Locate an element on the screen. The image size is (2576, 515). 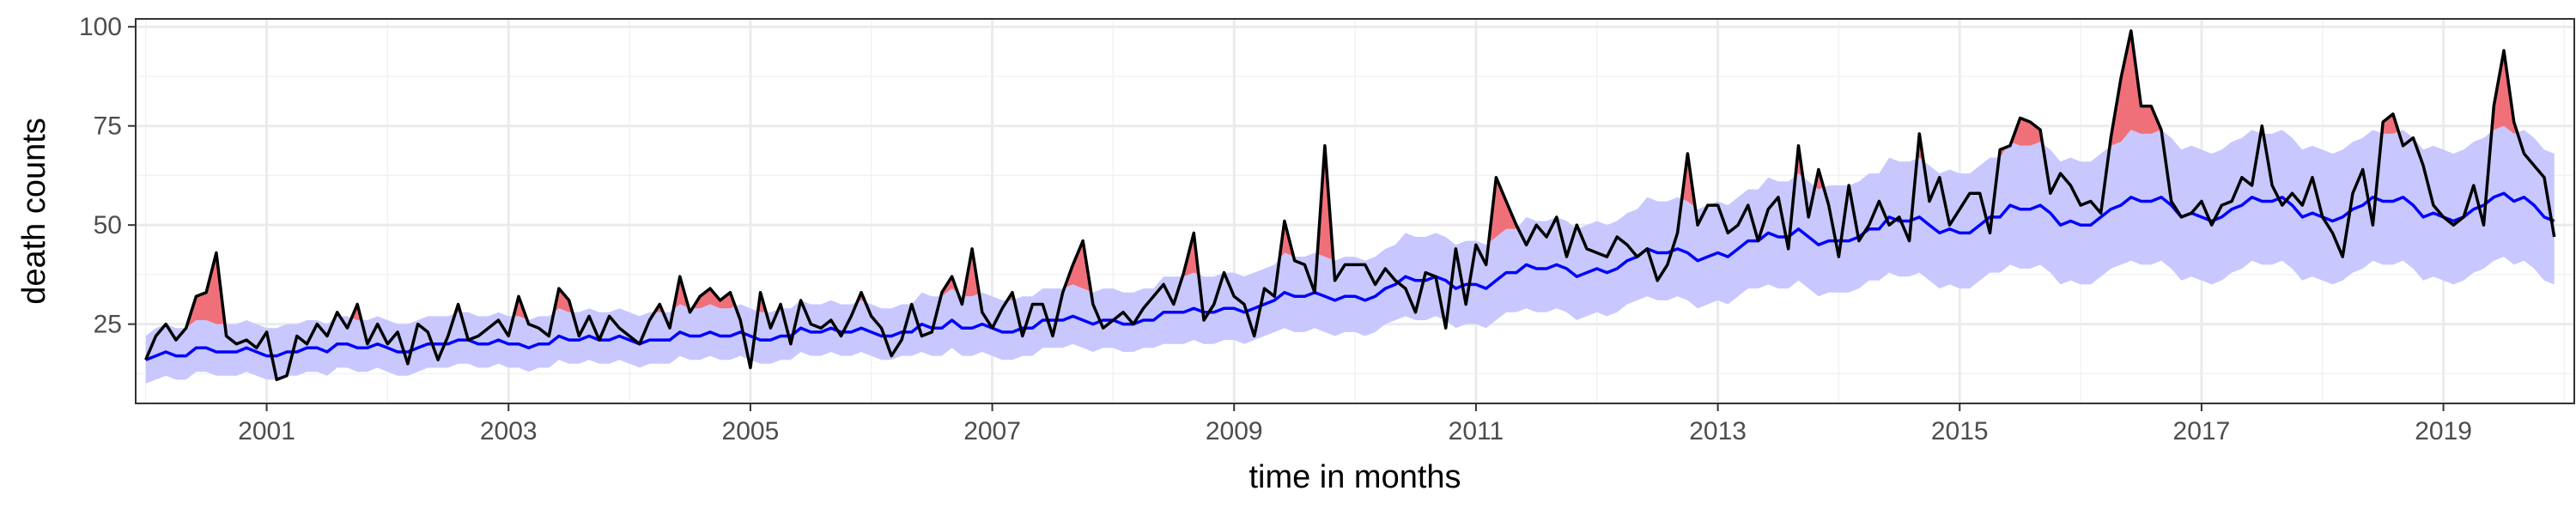
x-tick-label: 2005 is located at coordinates (751, 431).